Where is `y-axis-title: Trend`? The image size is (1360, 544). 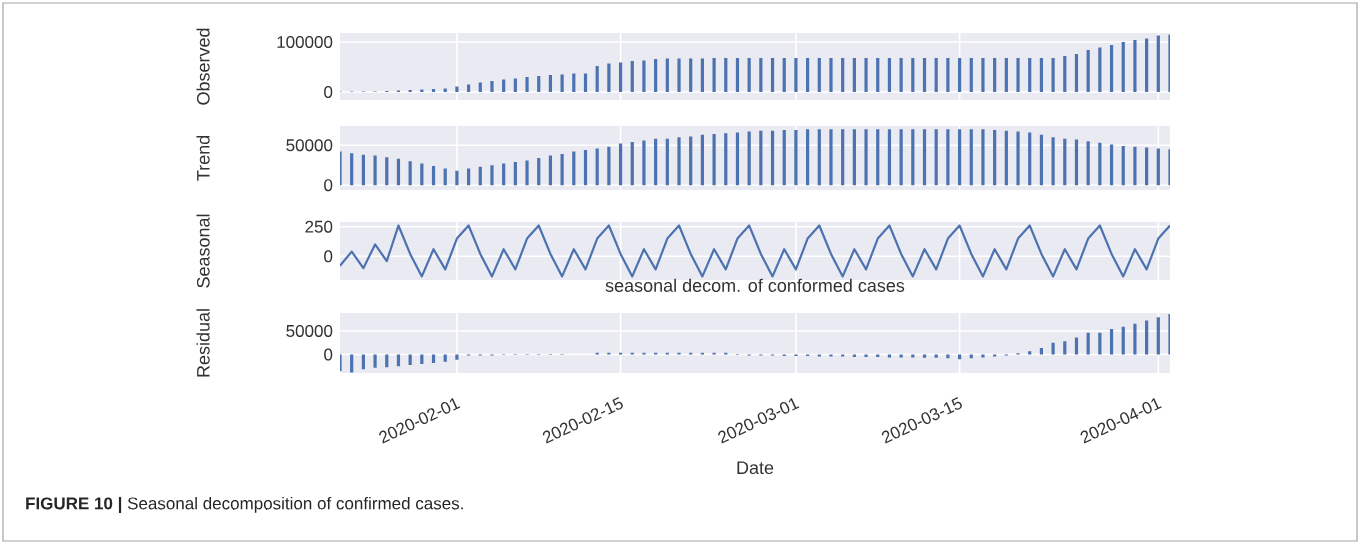
y-axis-title: Trend is located at coordinates (203, 158).